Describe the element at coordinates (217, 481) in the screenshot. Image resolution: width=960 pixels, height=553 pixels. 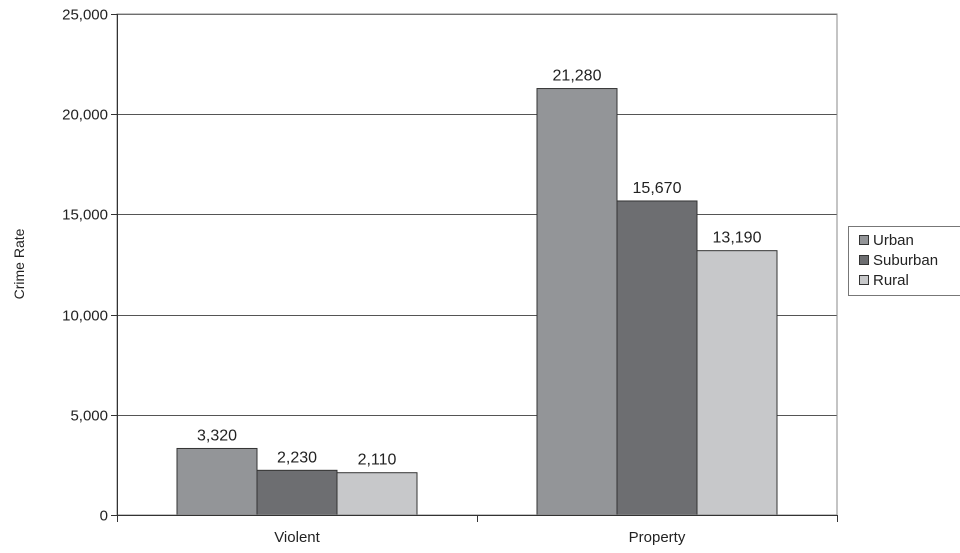
I see `bar-urban-violent` at that location.